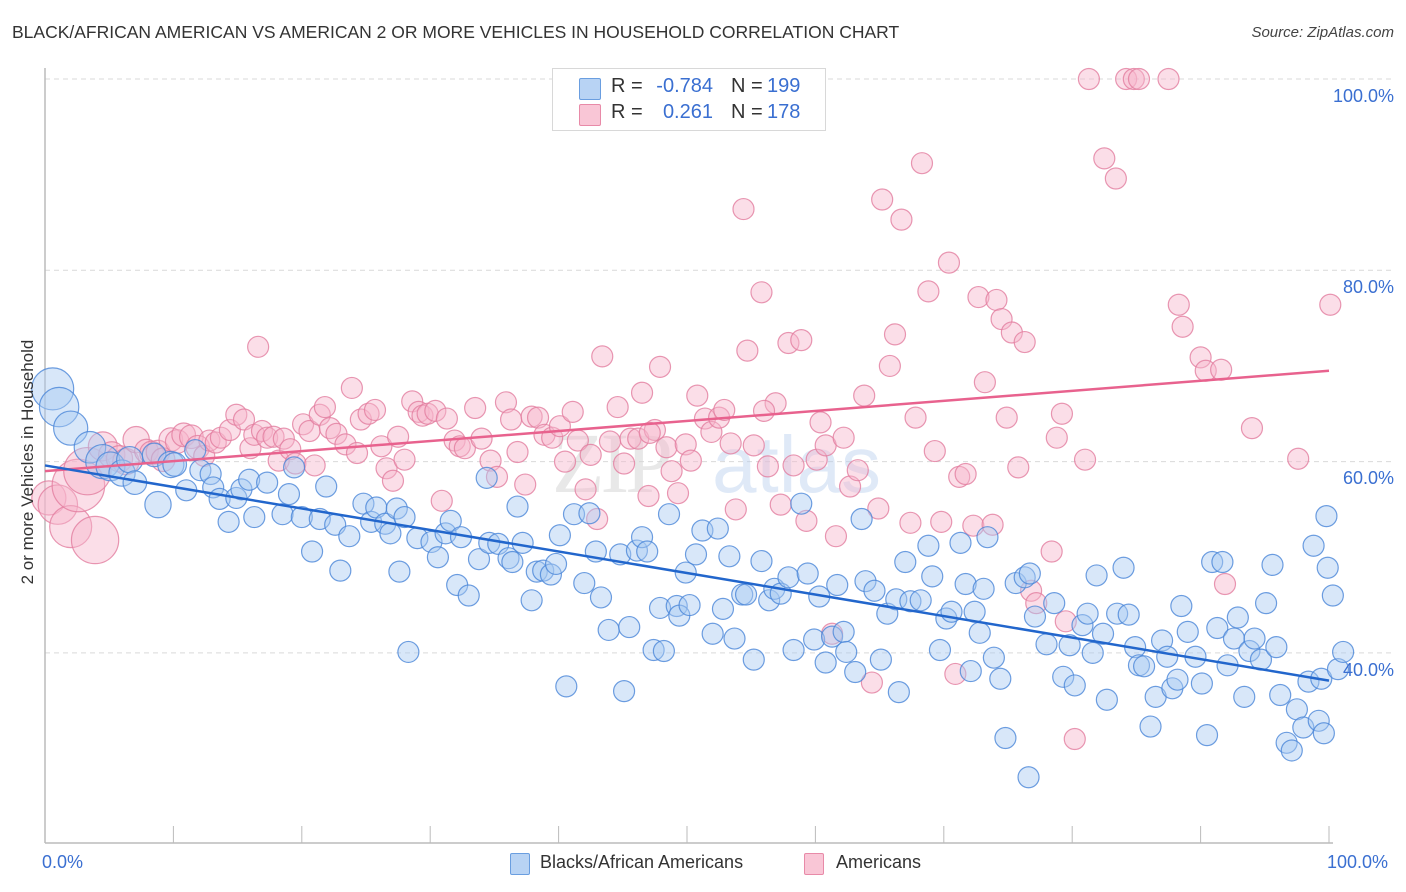  Describe the element at coordinates (879, 862) in the screenshot. I see `bottom-legend-americans: Americans` at that location.